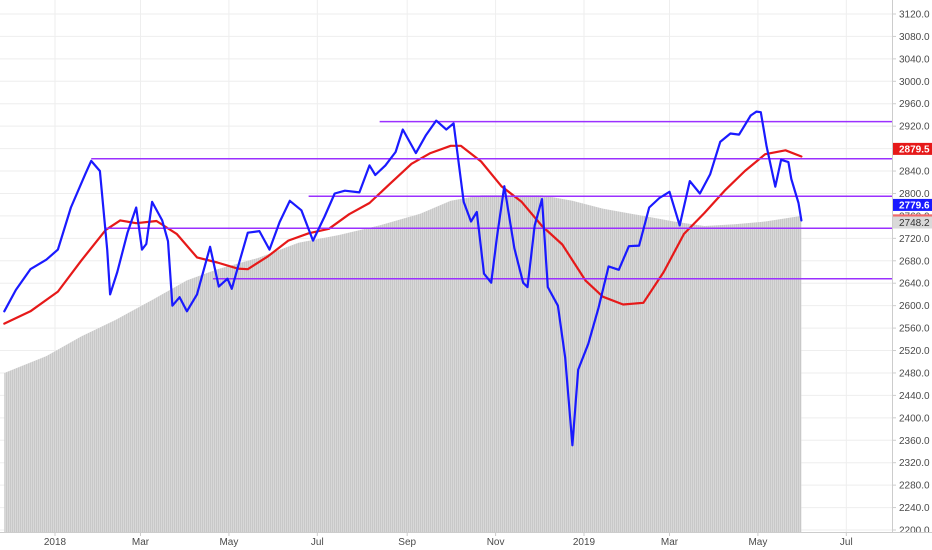  What do you see at coordinates (914, 172) in the screenshot?
I see `y-tick-label: 2840.0` at bounding box center [914, 172].